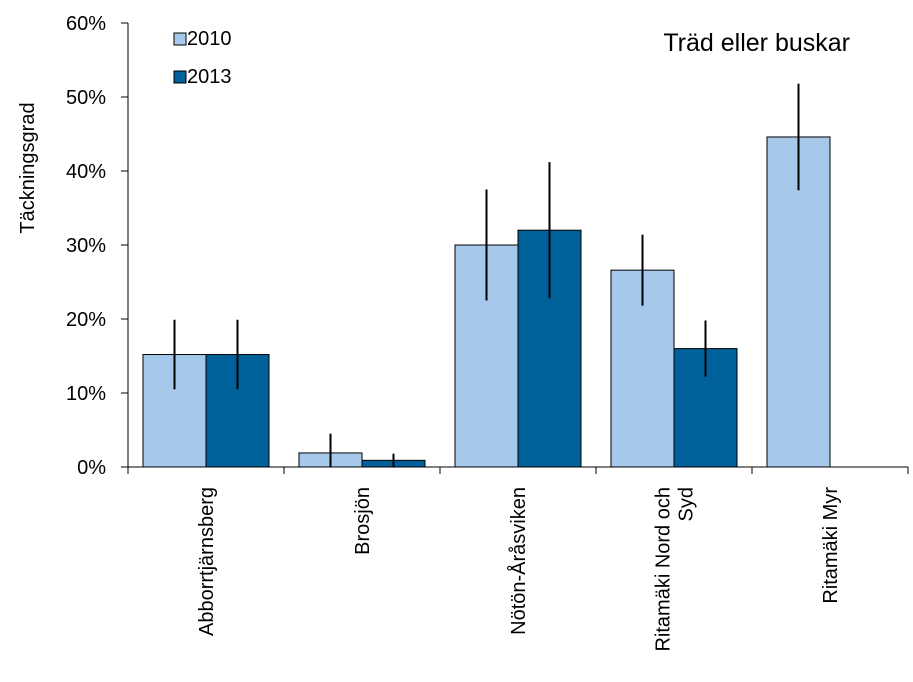 The height and width of the screenshot is (682, 913). Describe the element at coordinates (675, 569) in the screenshot. I see `category-label-4: Ritamäki Nord ochSyd` at that location.